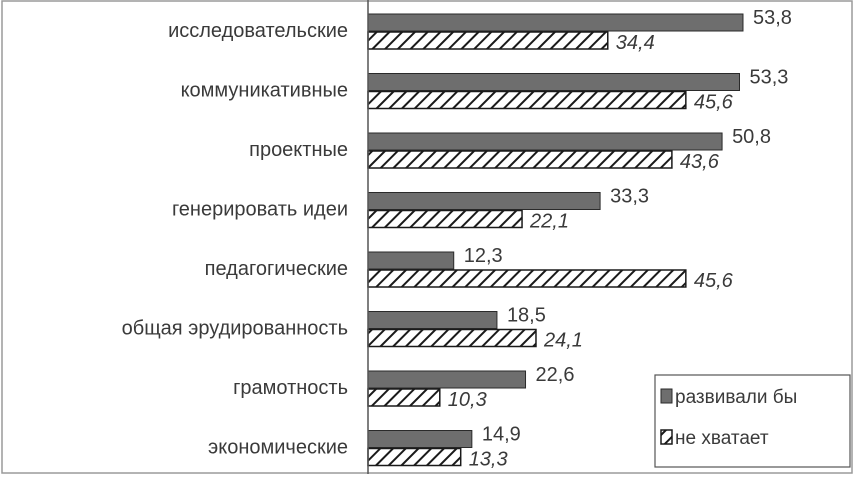 The width and height of the screenshot is (854, 479). I want to click on data-label: 18,5, so click(526, 316).